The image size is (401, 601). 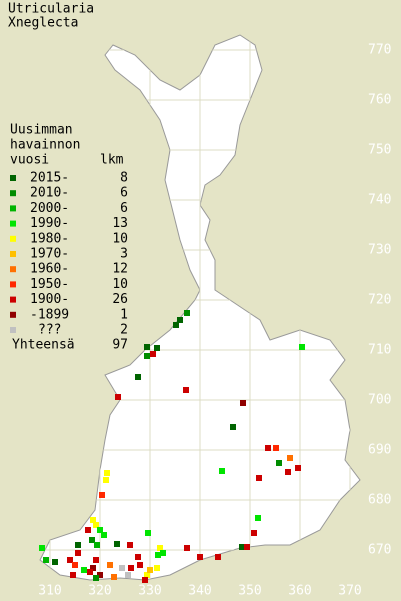 I want to click on legend-heading: havainnon, so click(x=45, y=145).